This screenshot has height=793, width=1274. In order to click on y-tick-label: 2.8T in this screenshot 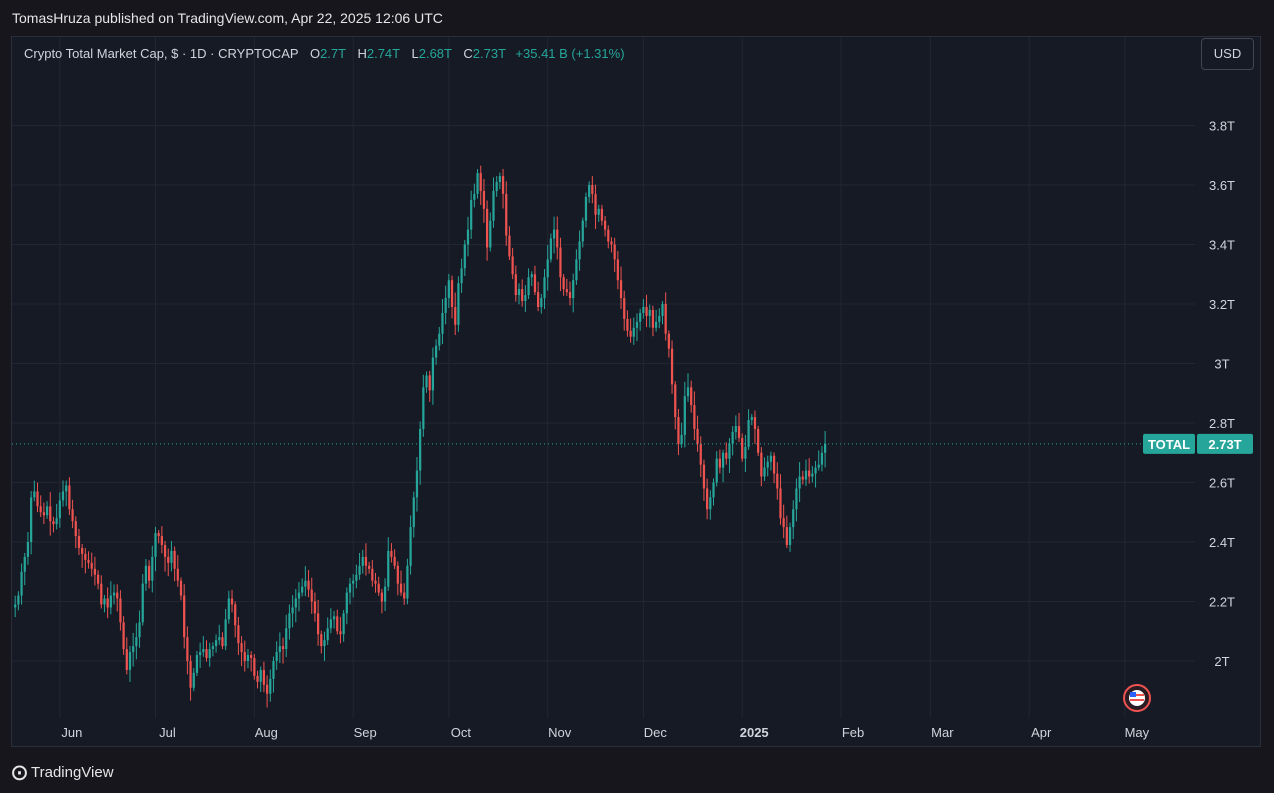, I will do `click(1222, 423)`.